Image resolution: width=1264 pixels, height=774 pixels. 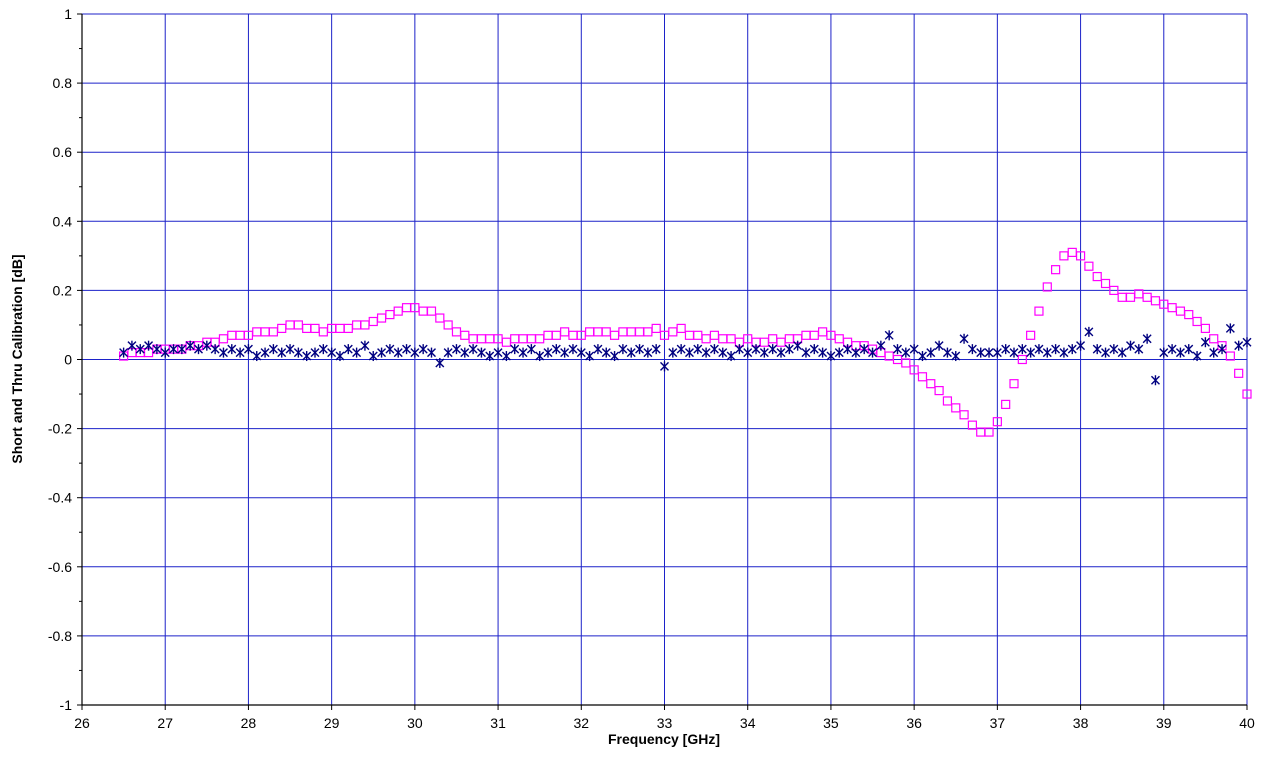 What do you see at coordinates (914, 723) in the screenshot?
I see `x-tick-label: 36` at bounding box center [914, 723].